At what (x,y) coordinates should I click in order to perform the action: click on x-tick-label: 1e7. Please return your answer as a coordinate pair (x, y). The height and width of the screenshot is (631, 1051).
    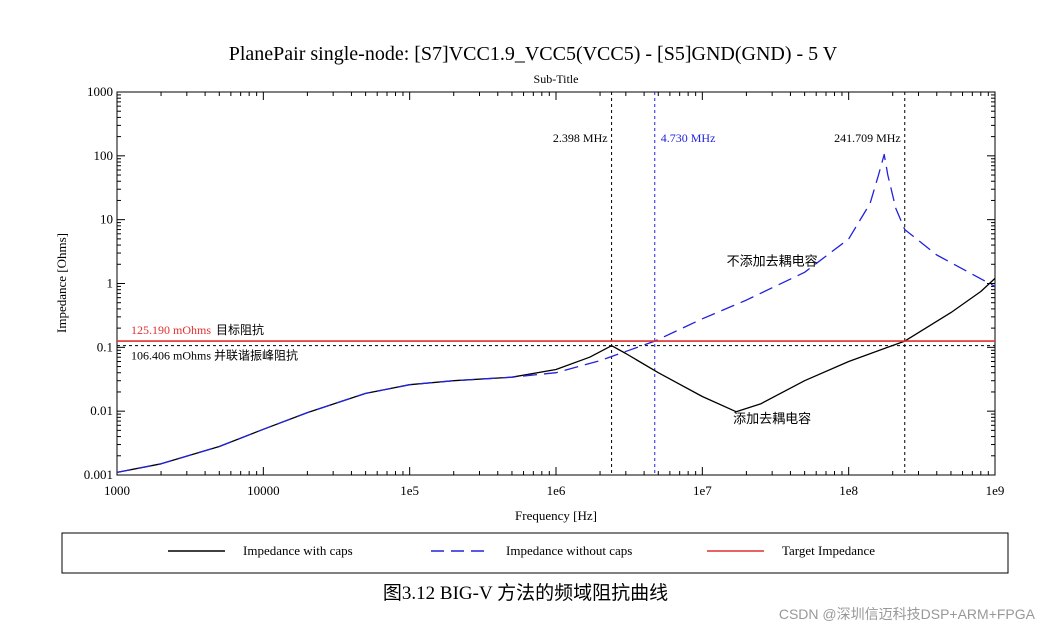
    Looking at the image, I should click on (702, 490).